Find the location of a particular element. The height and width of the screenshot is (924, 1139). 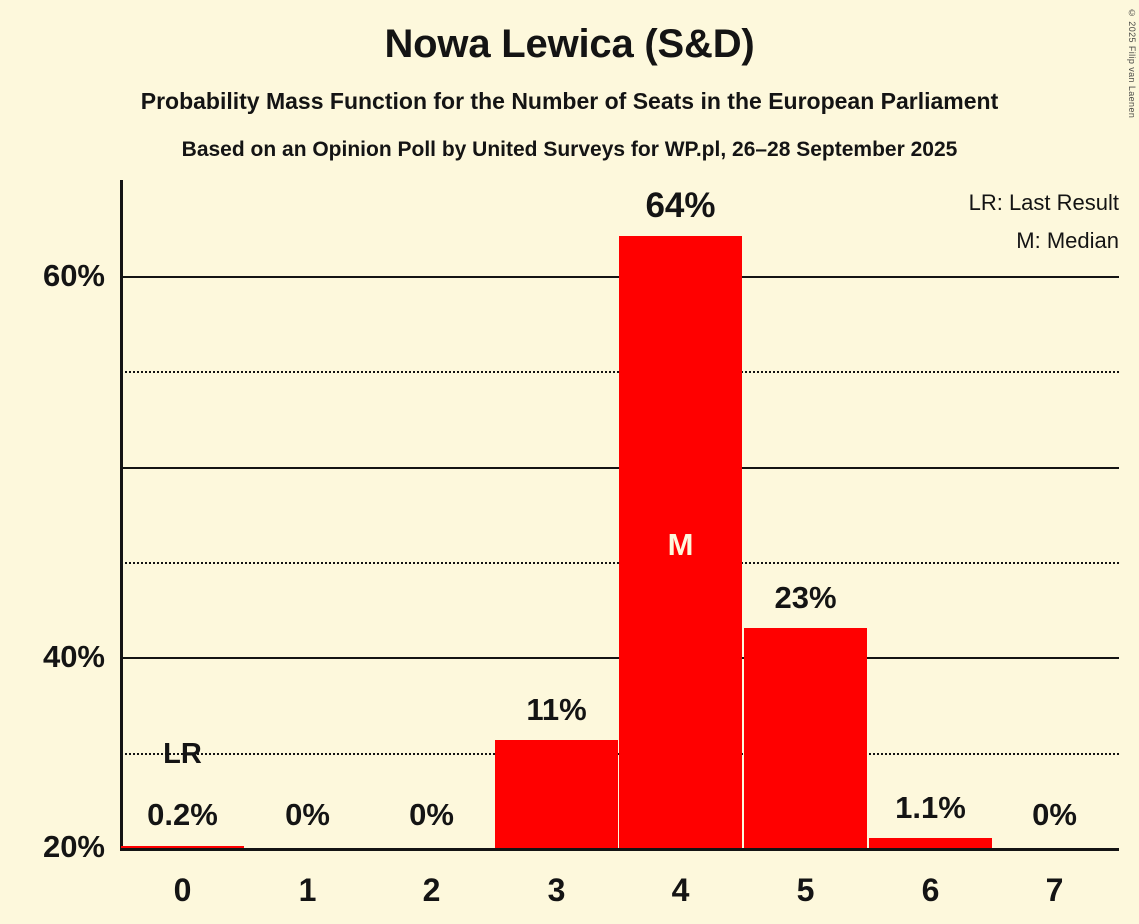

x-tick-label-7: 7 is located at coordinates (1054, 890).